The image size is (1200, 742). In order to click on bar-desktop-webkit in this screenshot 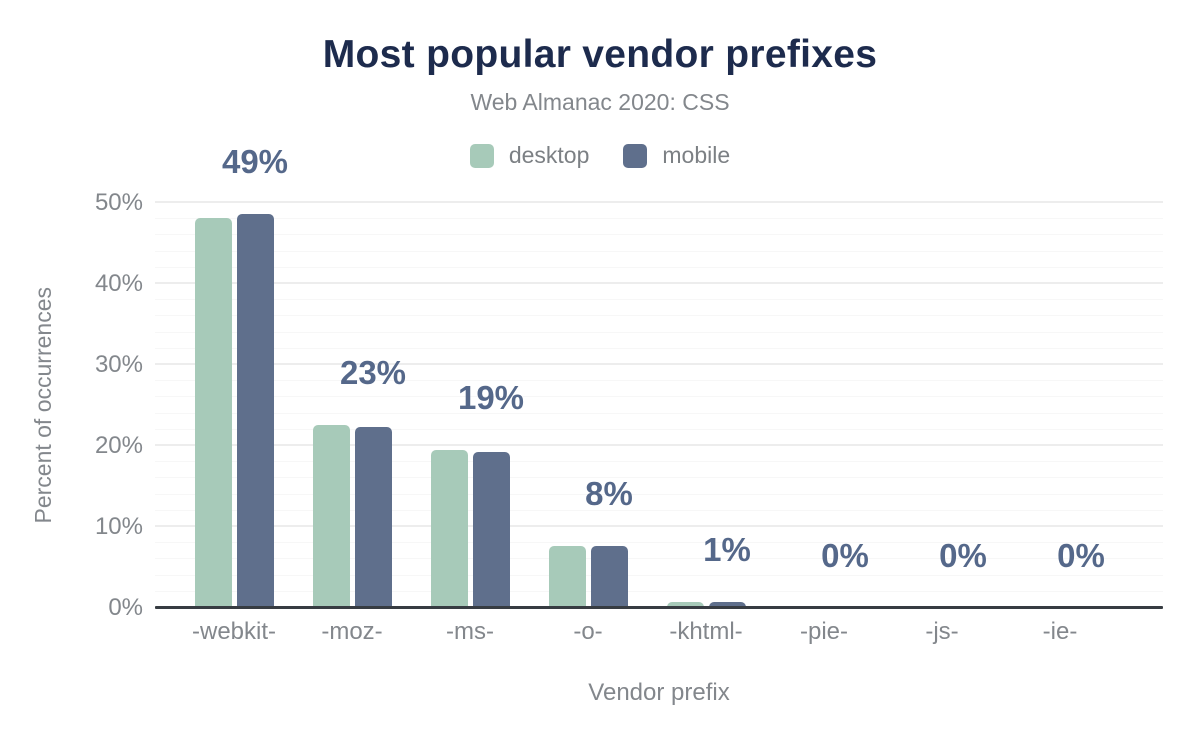, I will do `click(213, 413)`.